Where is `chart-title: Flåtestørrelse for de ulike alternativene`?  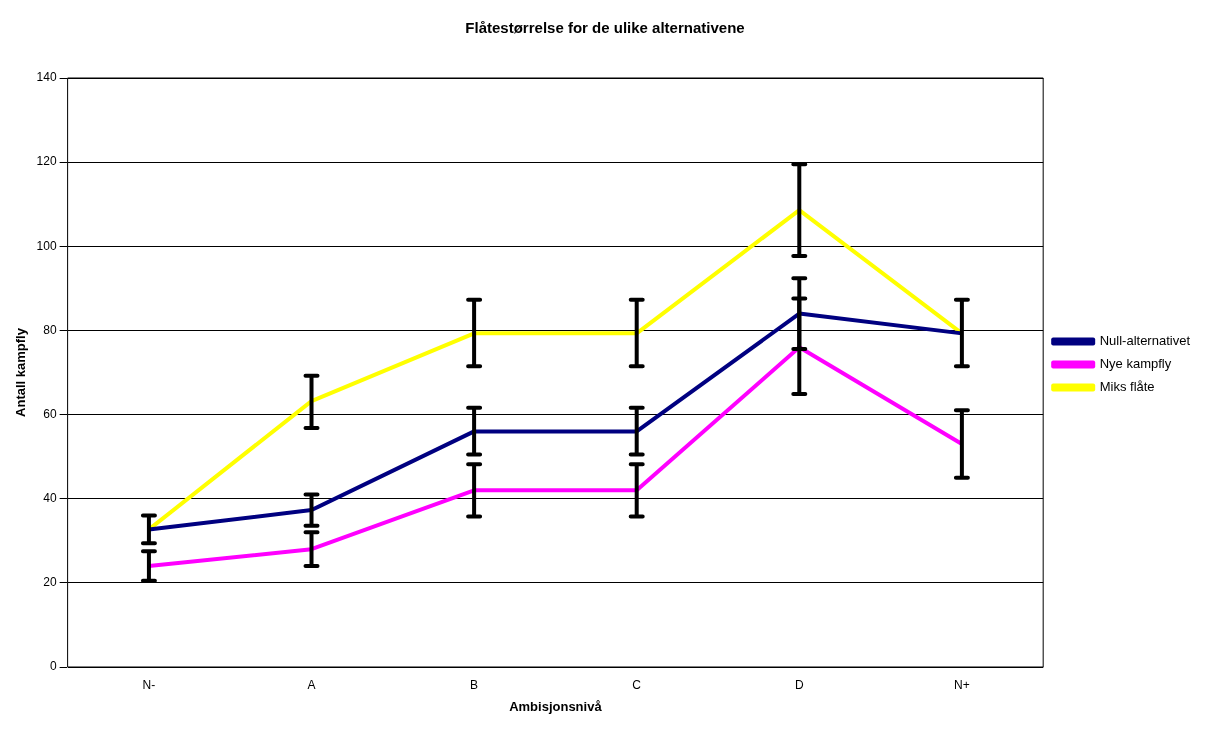 chart-title: Flåtestørrelse for de ulike alternativene is located at coordinates (605, 28).